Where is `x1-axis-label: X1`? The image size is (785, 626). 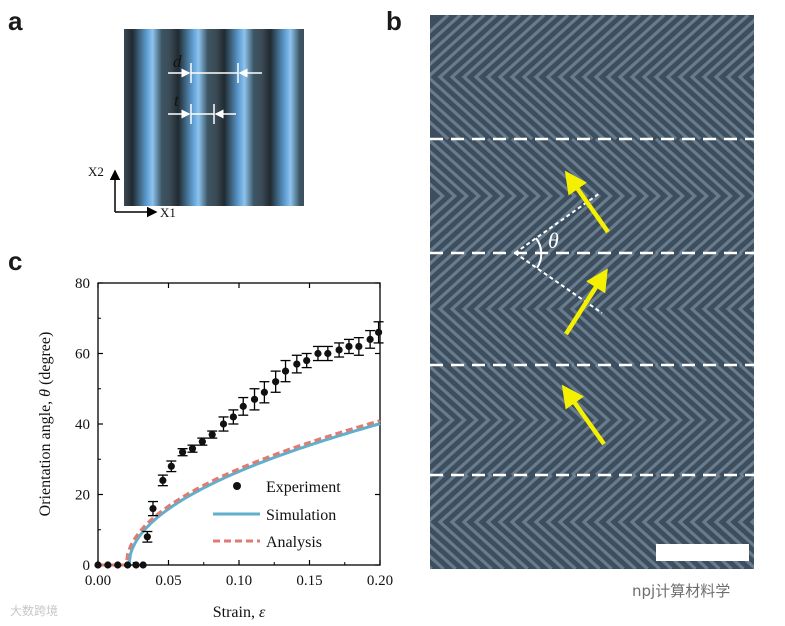
x1-axis-label: X1 is located at coordinates (168, 212).